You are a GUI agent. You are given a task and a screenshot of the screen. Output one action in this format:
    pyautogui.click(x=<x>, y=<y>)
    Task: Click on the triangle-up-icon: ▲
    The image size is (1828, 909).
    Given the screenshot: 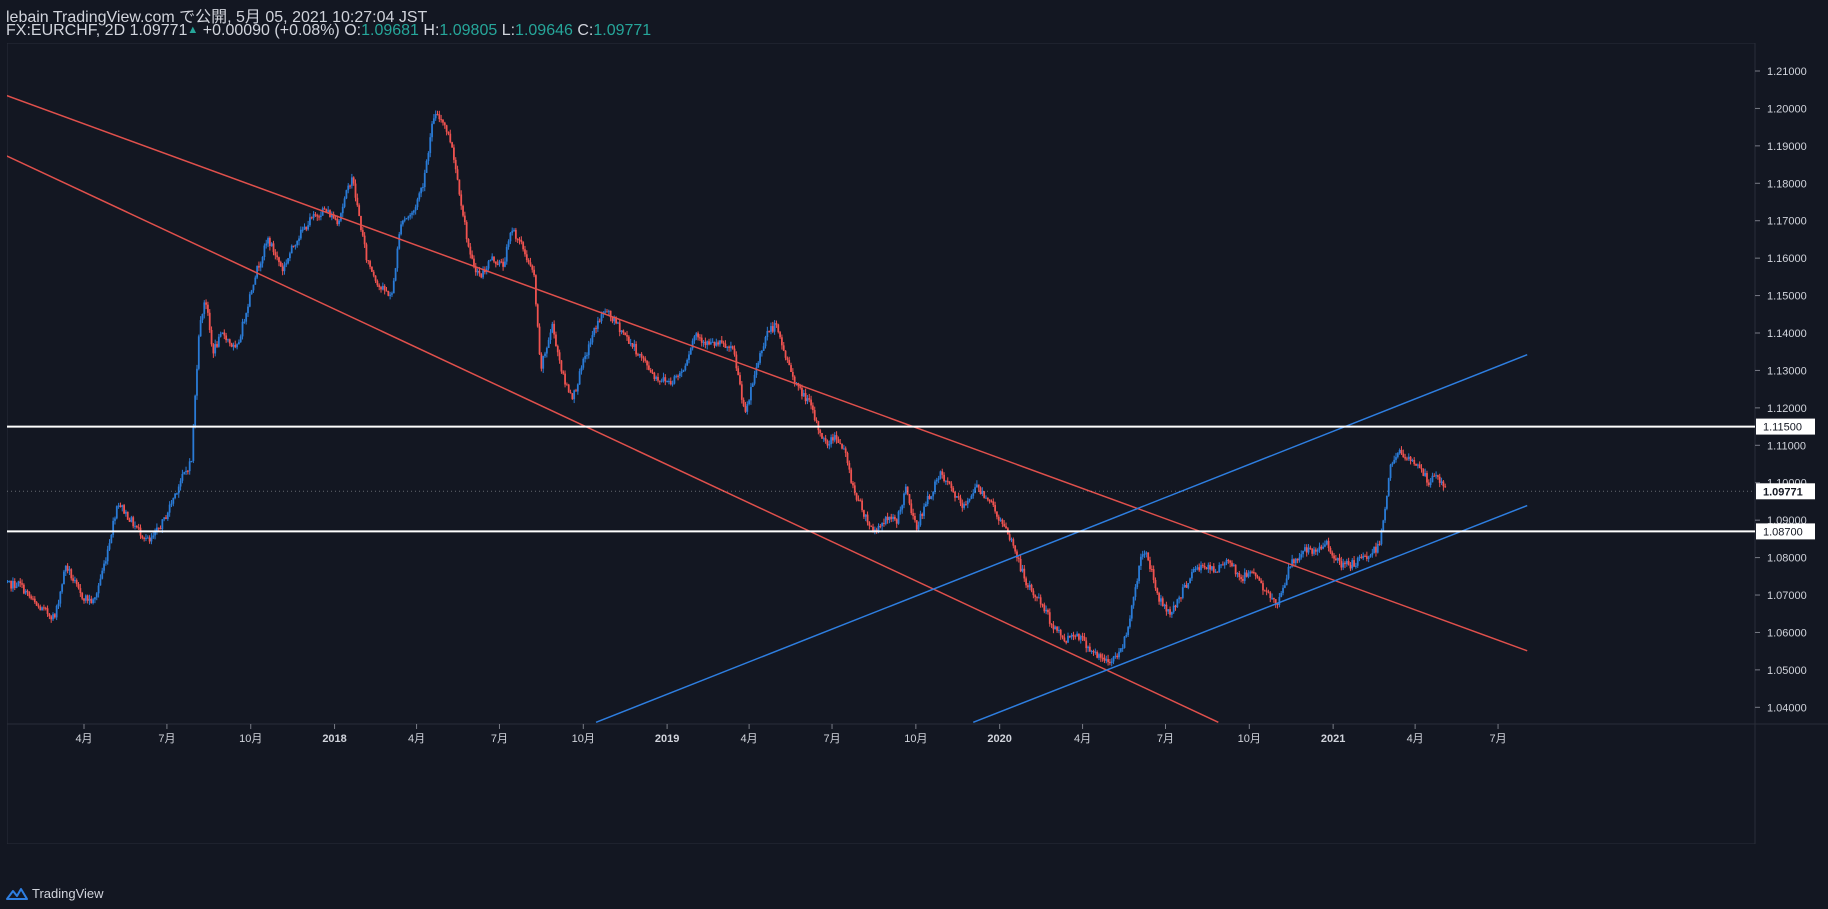 What is the action you would take?
    pyautogui.click(x=193, y=30)
    